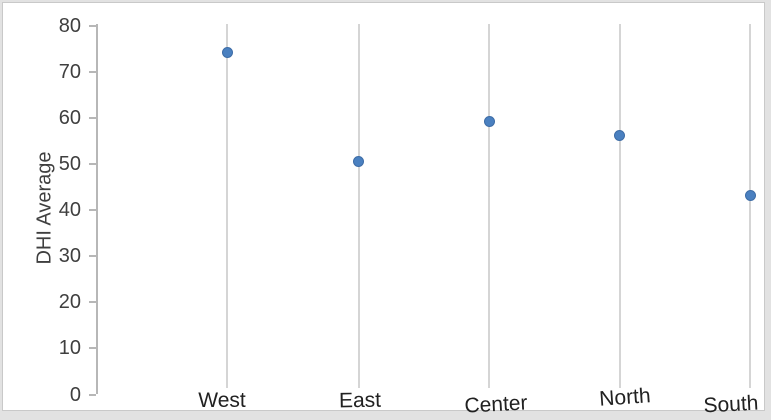  Describe the element at coordinates (222, 400) in the screenshot. I see `x-category-label-west: West` at that location.